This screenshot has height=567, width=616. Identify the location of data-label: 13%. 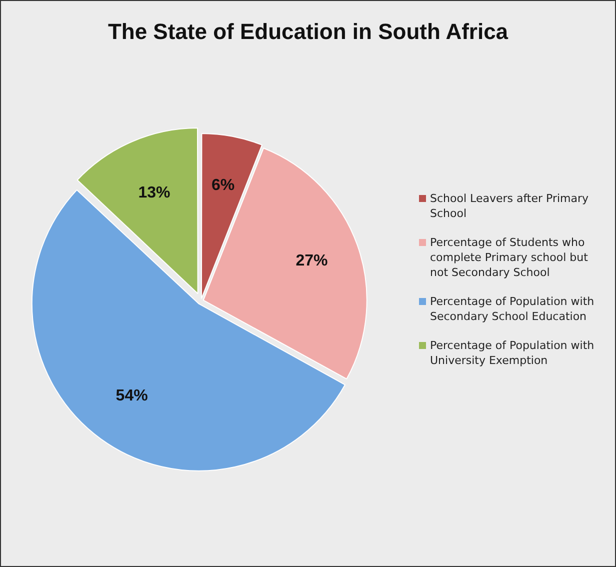
(154, 193).